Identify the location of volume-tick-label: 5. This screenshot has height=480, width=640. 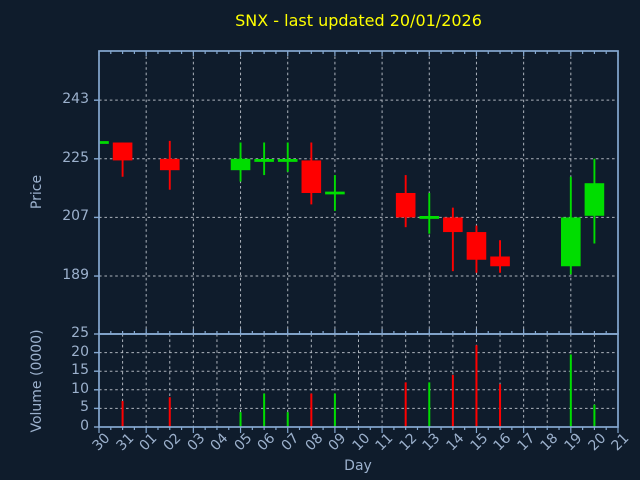
(84, 407).